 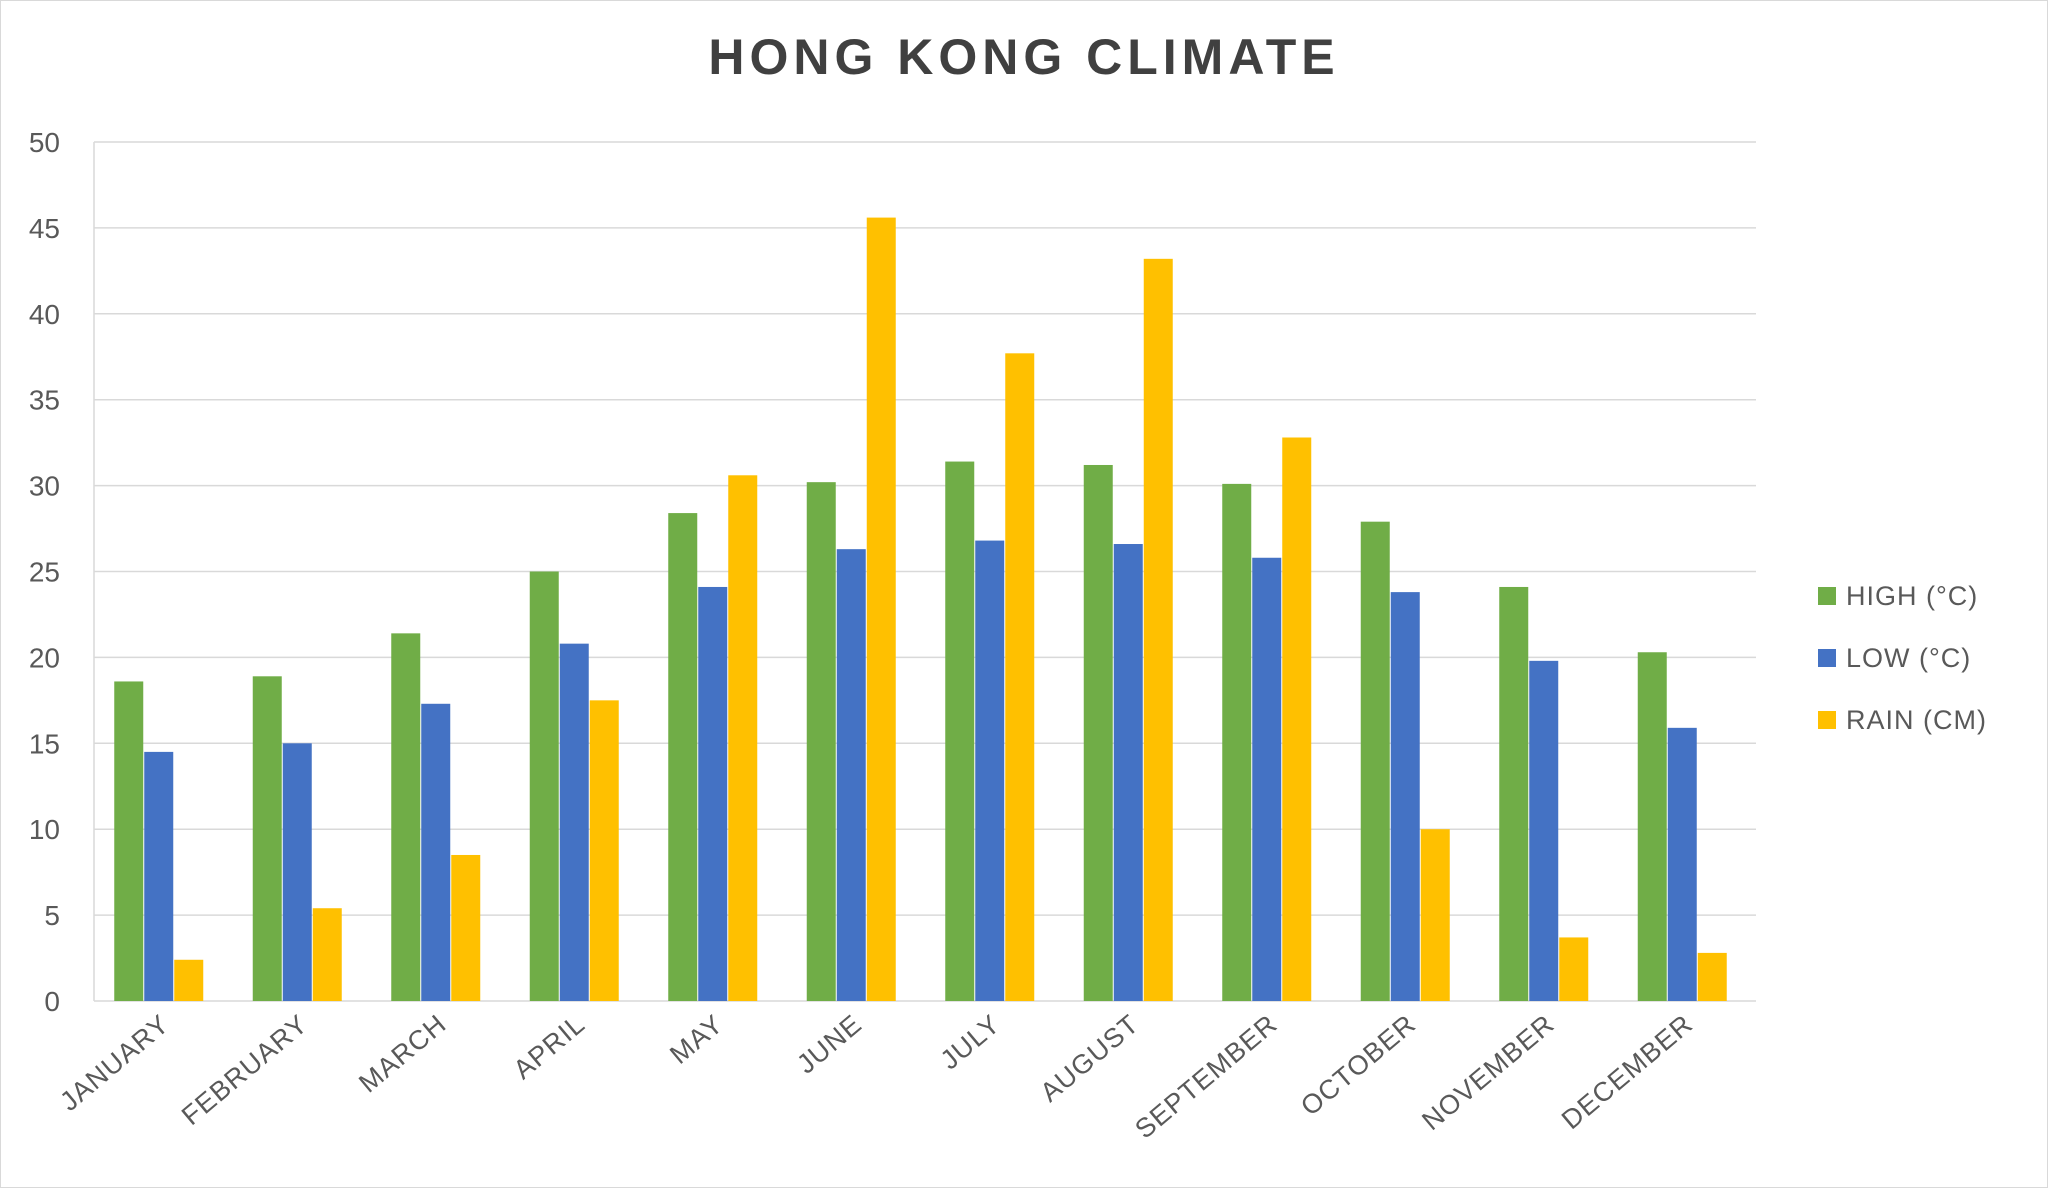 I want to click on bar-rain-august, so click(x=1158, y=630).